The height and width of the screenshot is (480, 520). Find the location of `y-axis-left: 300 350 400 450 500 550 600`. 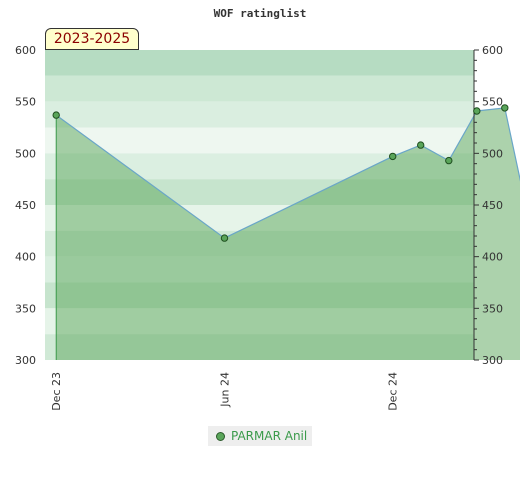

y-axis-left: 300 350 400 450 500 550 600 is located at coordinates (25, 205).